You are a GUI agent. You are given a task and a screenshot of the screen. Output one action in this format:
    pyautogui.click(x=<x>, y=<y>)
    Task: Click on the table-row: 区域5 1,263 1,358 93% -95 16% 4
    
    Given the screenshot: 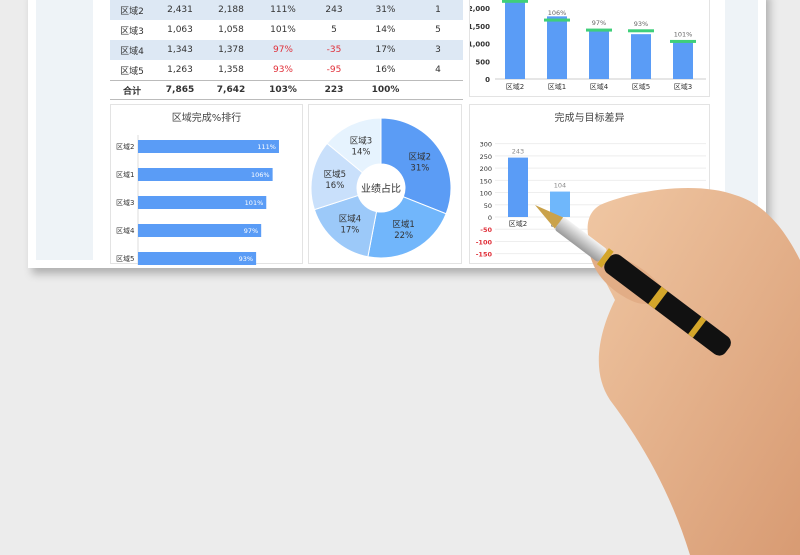 What is the action you would take?
    pyautogui.click(x=286, y=70)
    